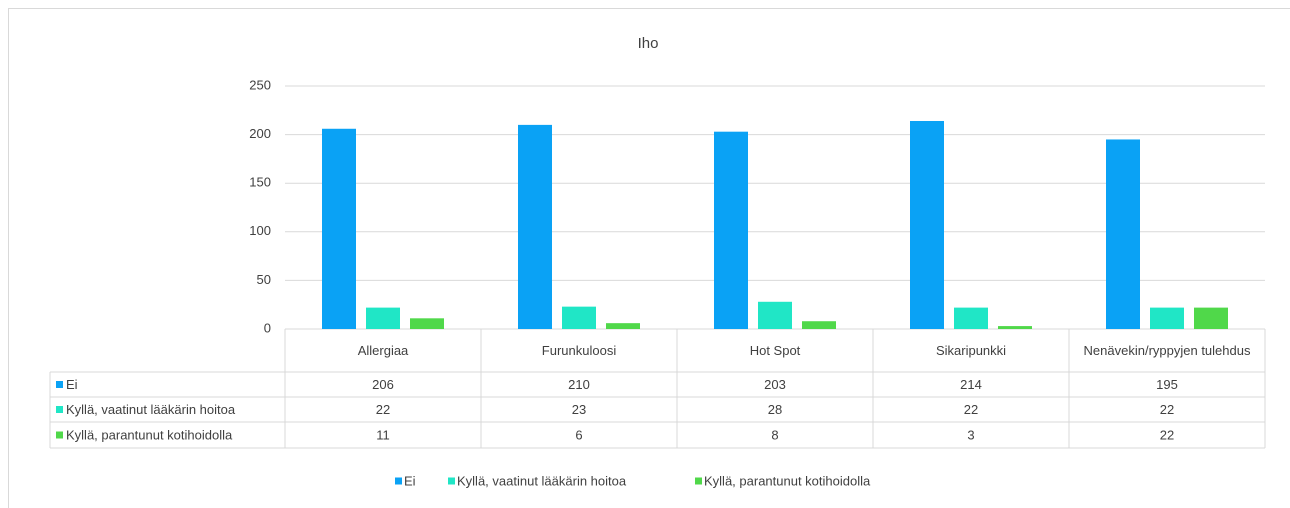 The height and width of the screenshot is (508, 1290). Describe the element at coordinates (149, 434) in the screenshot. I see `table-series-name: Kyllä, parantunut kotihoidolla` at that location.